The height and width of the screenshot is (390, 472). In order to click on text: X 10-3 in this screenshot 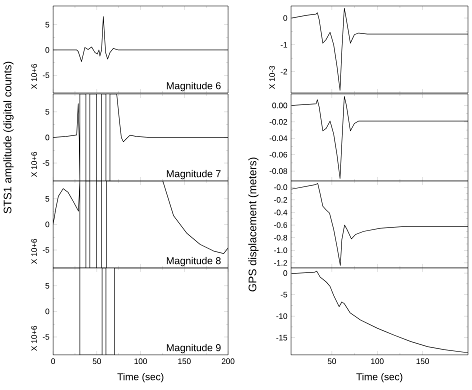, I will do `click(272, 78)`.